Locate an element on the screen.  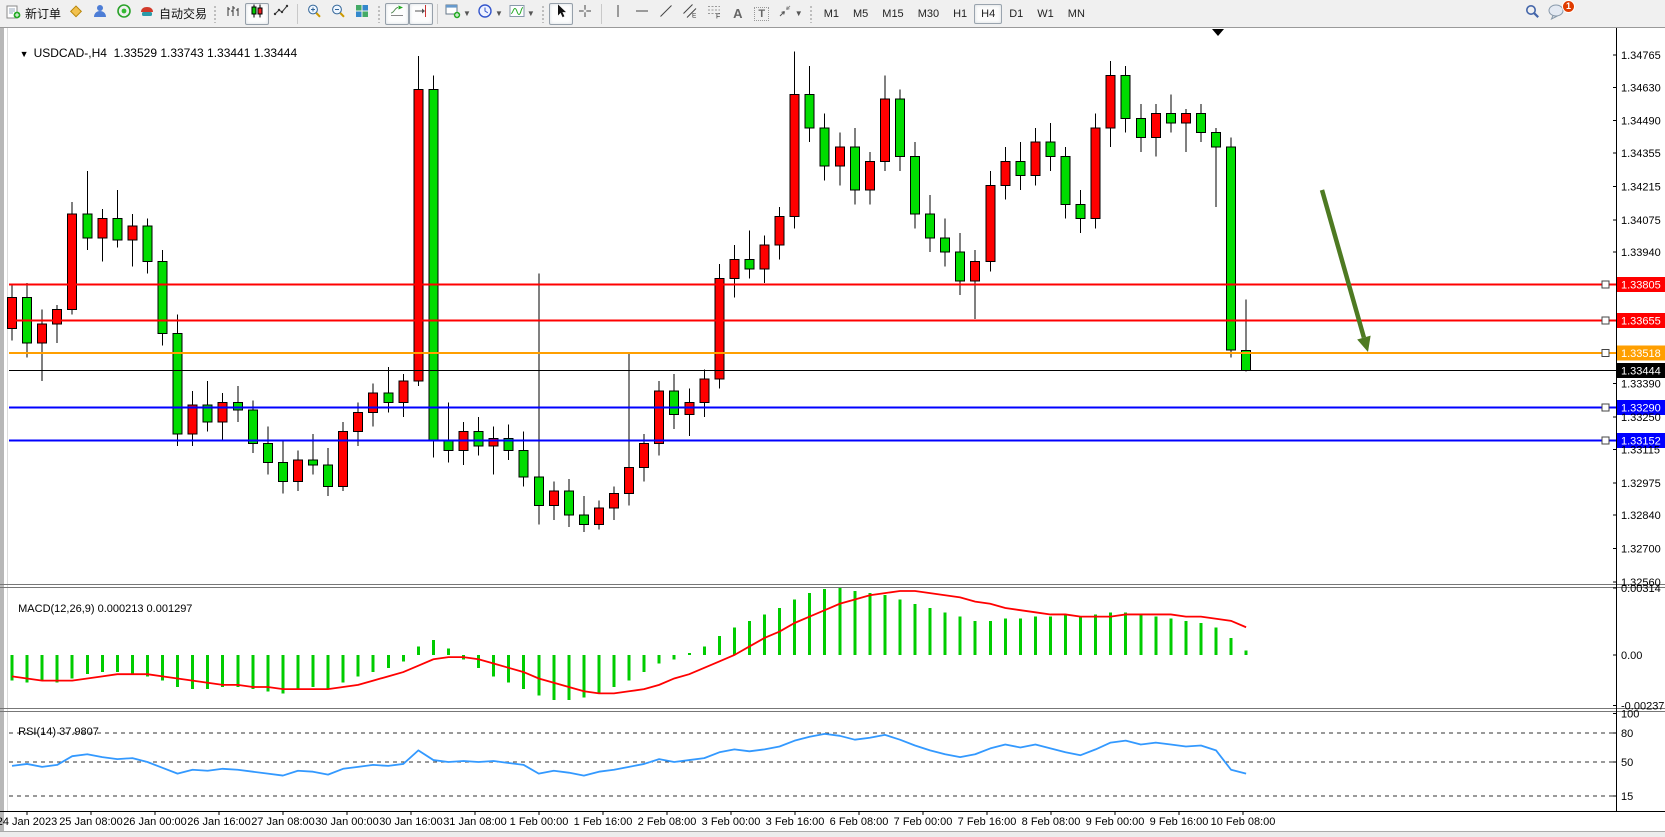
svg-text: E is located at coordinates (694, 16).